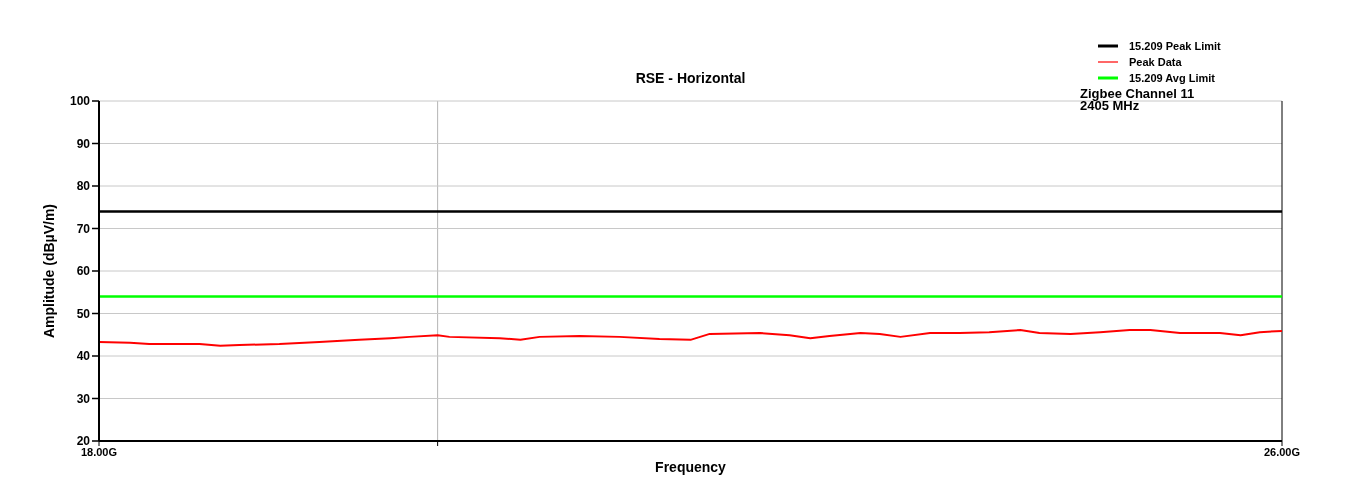 The width and height of the screenshot is (1350, 485). What do you see at coordinates (80, 101) in the screenshot?
I see `y-tick-label: 100` at bounding box center [80, 101].